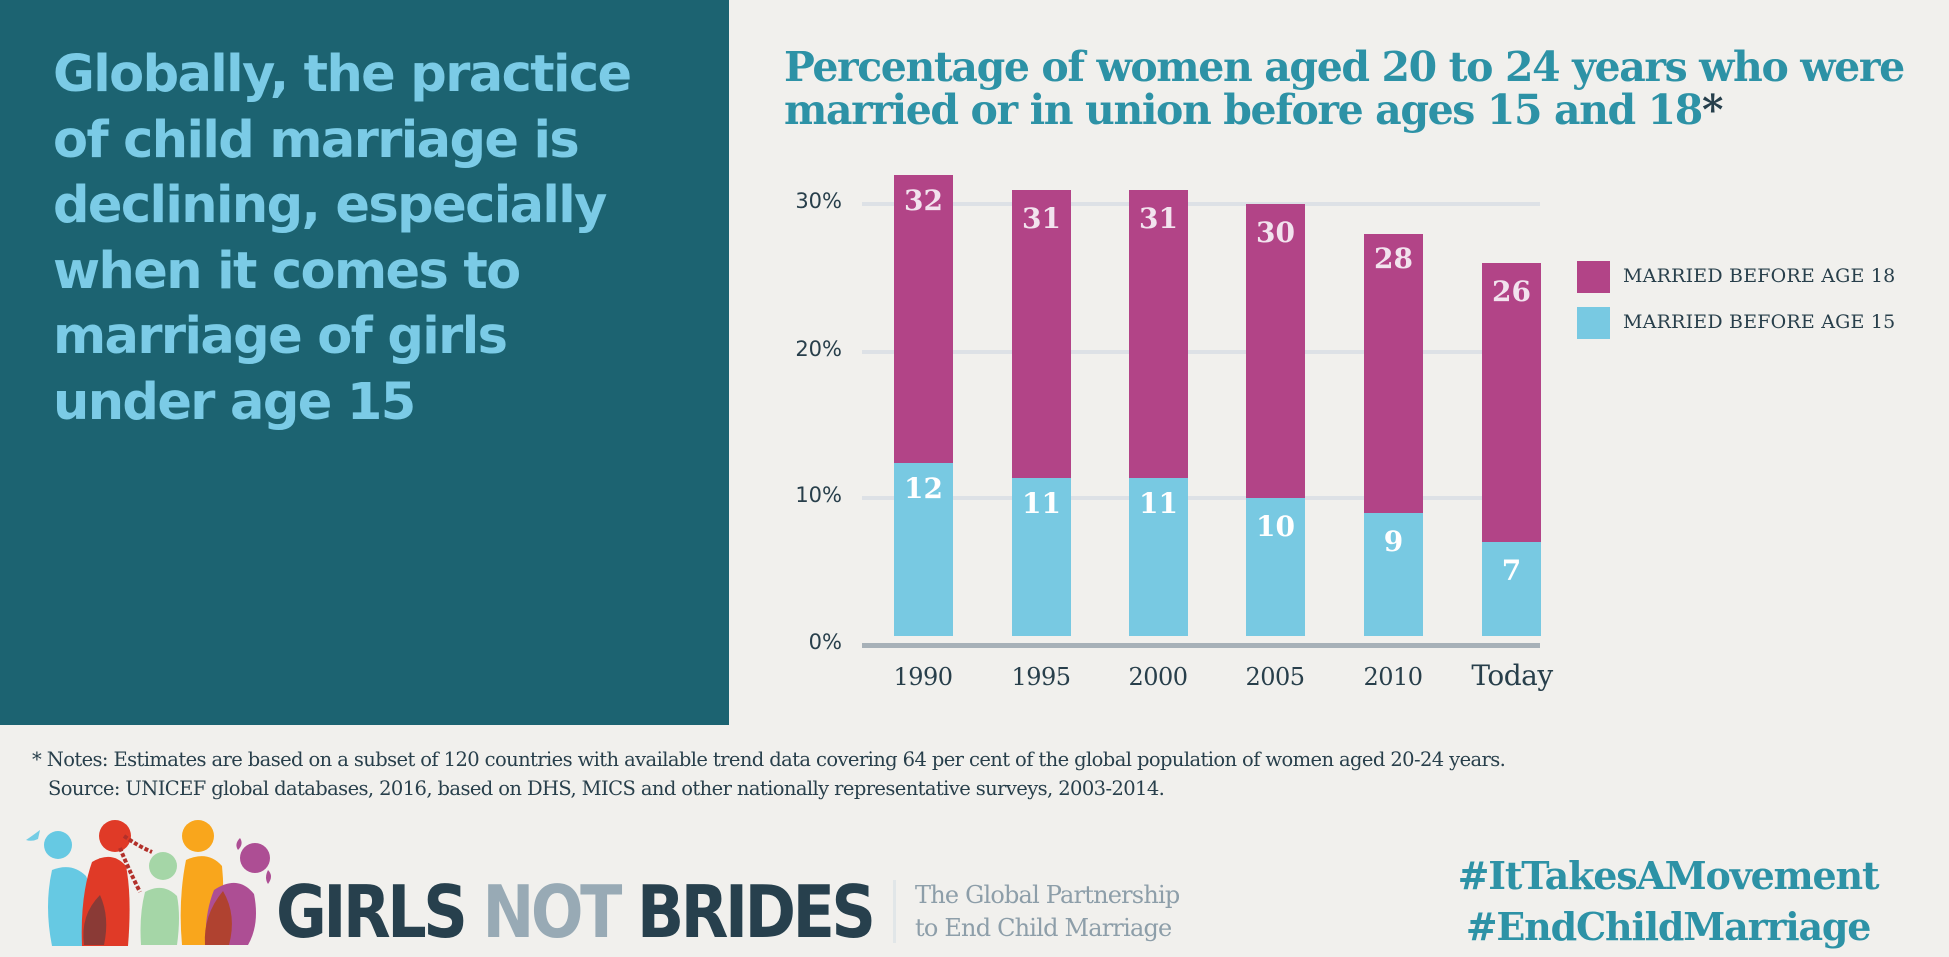 This screenshot has width=1949, height=957. I want to click on x-axis-line, so click(1201, 645).